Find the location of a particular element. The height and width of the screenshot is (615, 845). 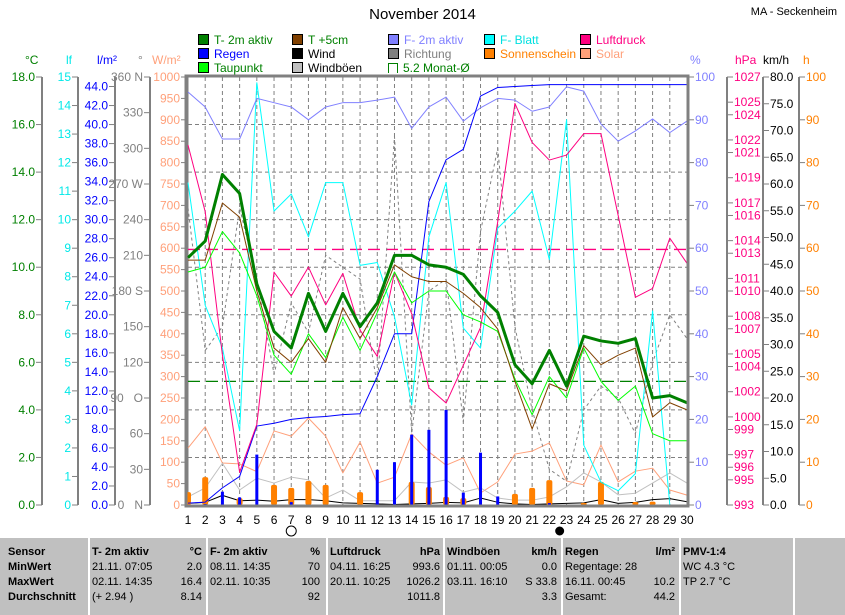

axis-tick-label: 50.0 is located at coordinates (782, 238).